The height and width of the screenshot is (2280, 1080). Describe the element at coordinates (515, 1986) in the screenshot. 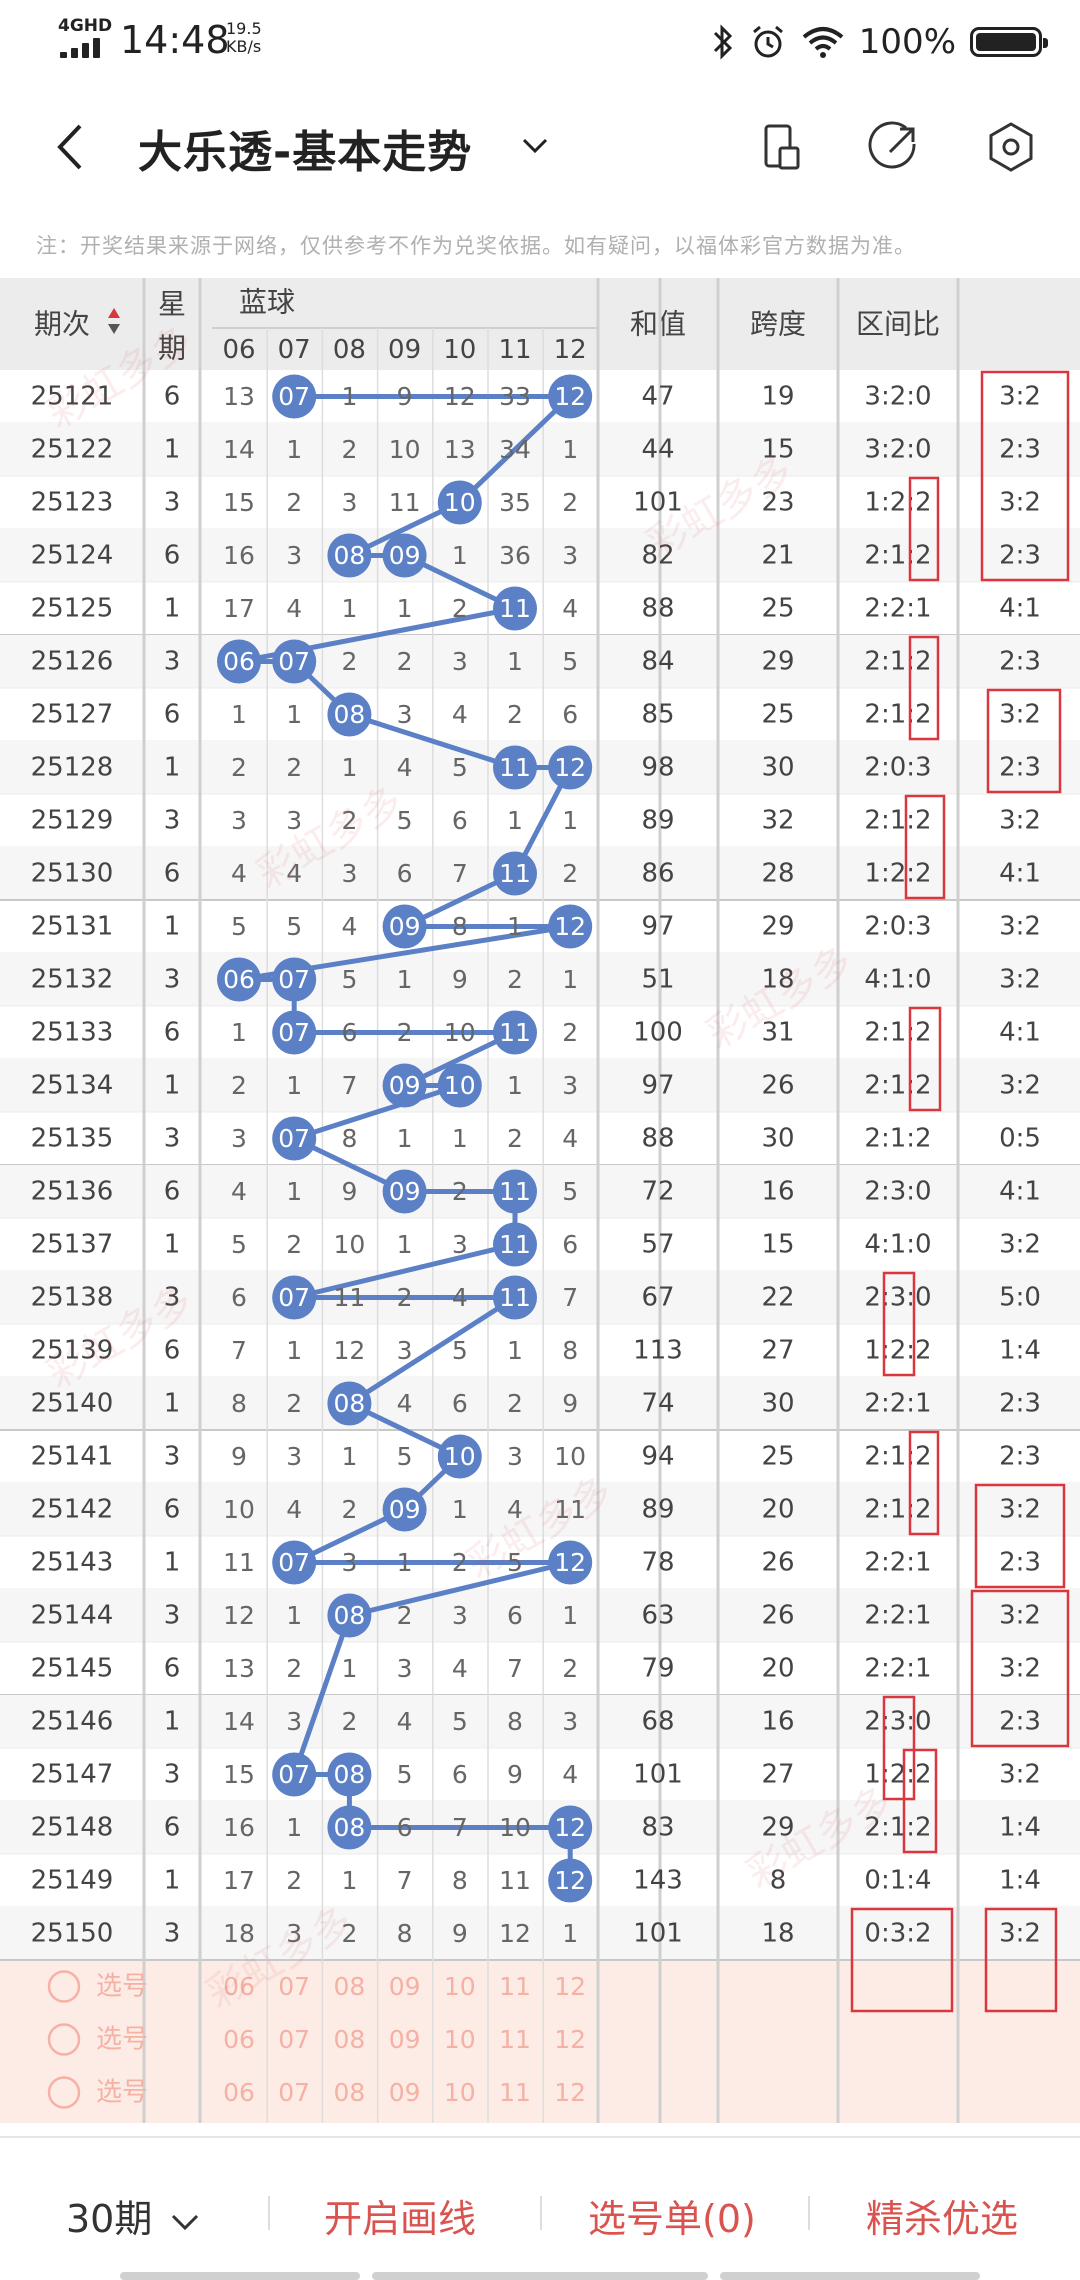

I see `pick-number: 11` at that location.